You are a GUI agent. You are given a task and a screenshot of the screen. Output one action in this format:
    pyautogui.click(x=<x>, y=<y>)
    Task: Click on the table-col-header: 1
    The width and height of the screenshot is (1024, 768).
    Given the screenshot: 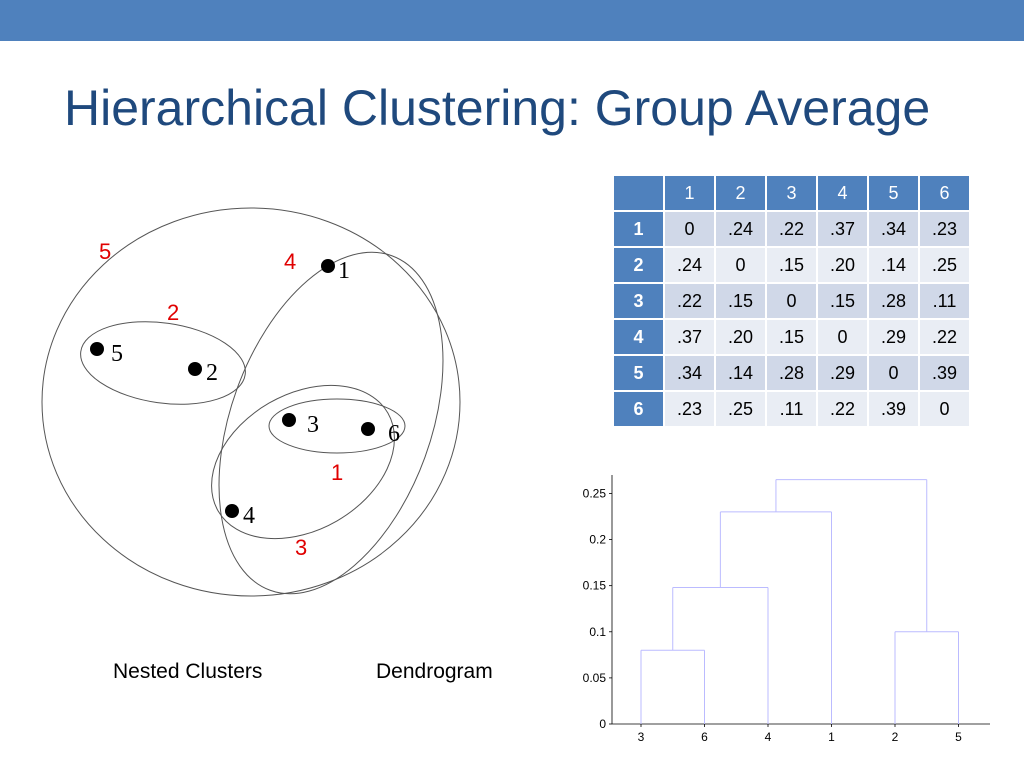 What is the action you would take?
    pyautogui.click(x=689, y=193)
    